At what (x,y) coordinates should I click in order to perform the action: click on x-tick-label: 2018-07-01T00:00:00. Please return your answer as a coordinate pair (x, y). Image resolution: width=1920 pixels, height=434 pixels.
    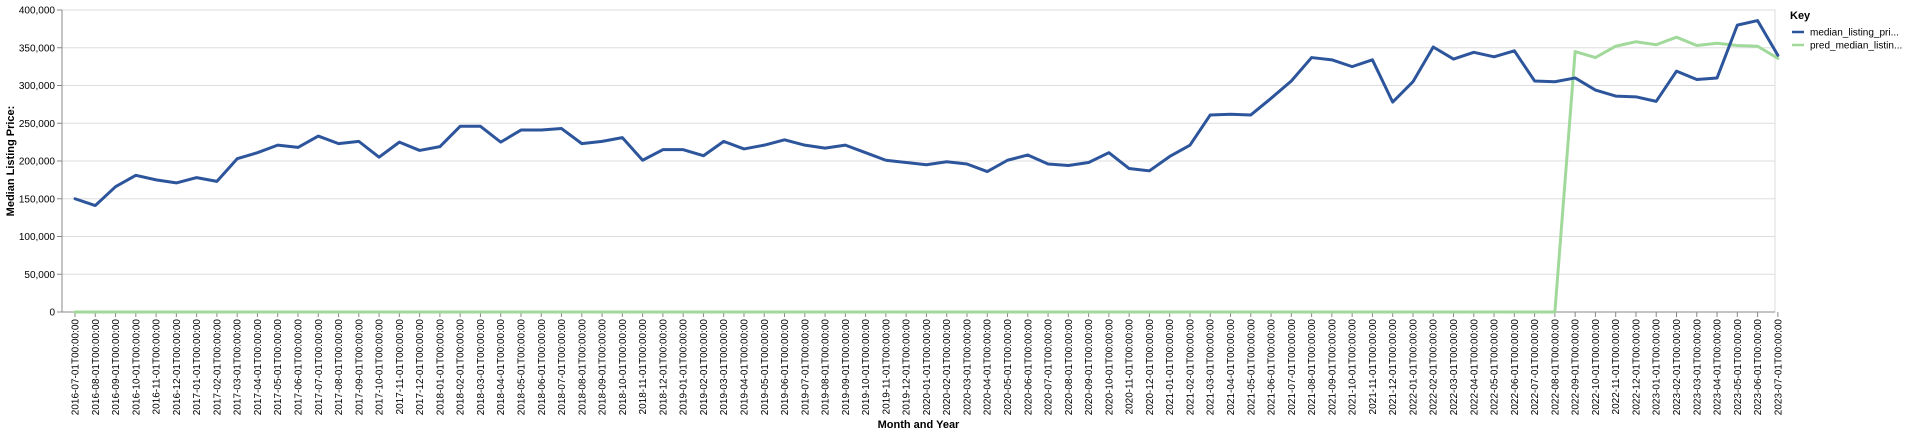
    Looking at the image, I should click on (562, 367).